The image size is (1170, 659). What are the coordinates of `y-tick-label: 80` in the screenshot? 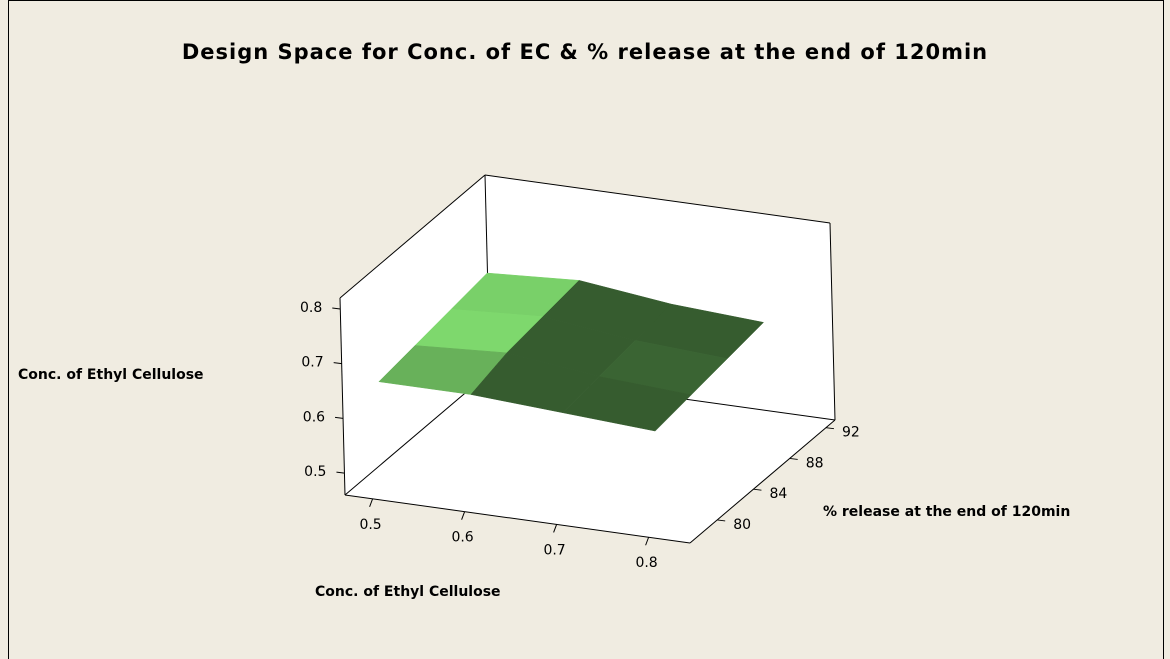 It's located at (742, 525).